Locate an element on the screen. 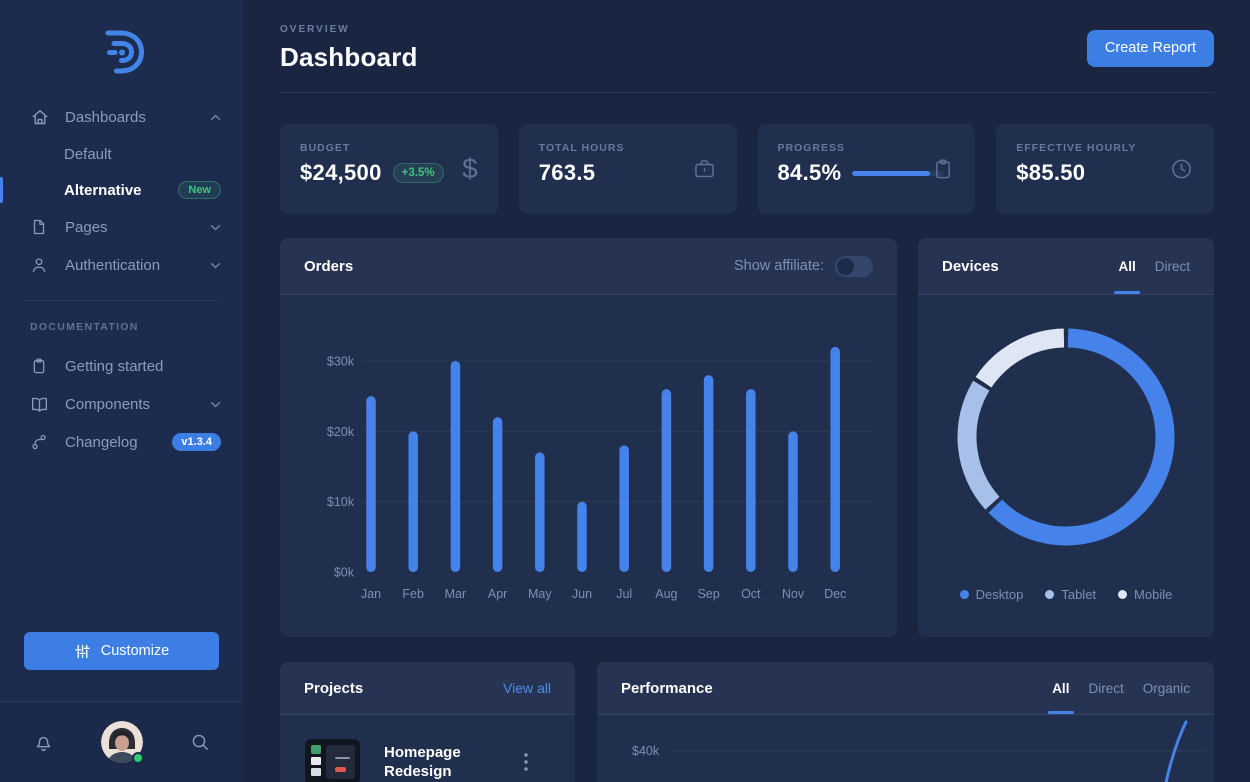 This screenshot has width=1250, height=782. sidebar-item-dashboards: Dashboards is located at coordinates (121, 117).